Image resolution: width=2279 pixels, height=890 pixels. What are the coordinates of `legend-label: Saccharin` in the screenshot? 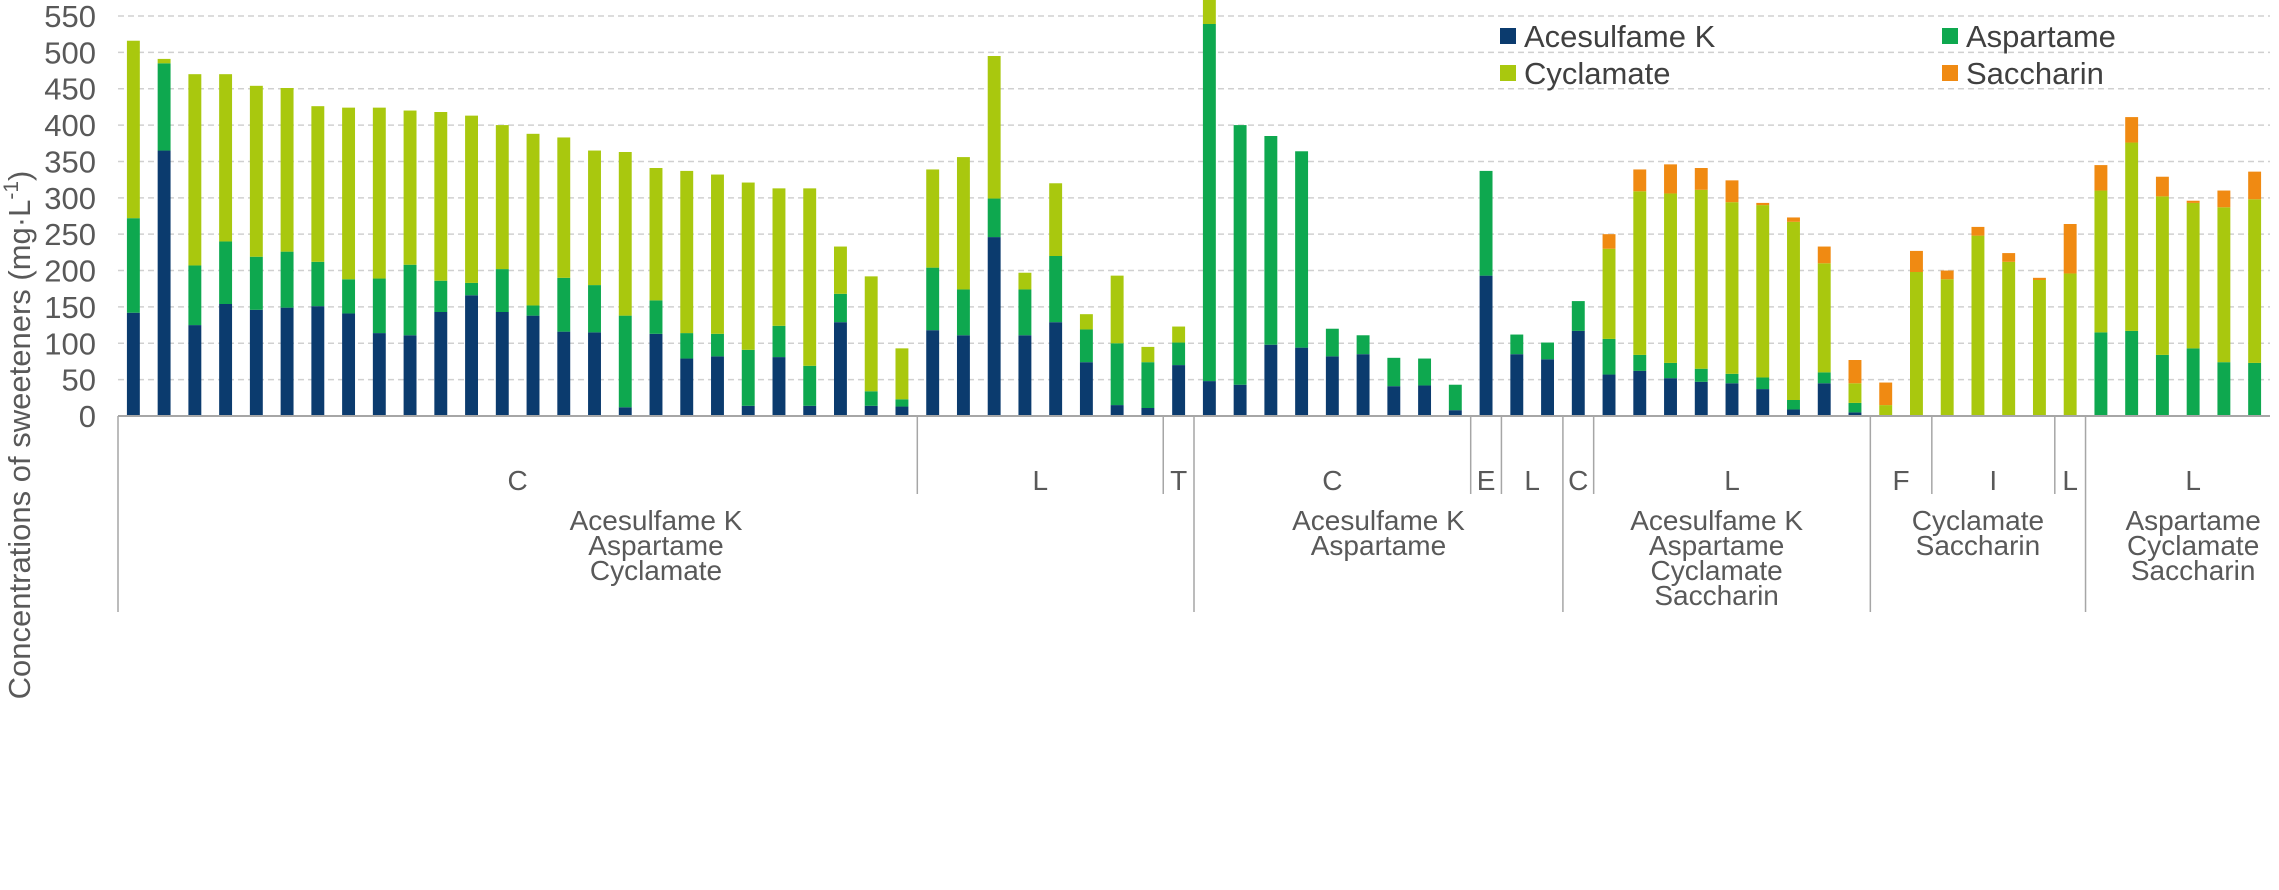 It's located at (2035, 73).